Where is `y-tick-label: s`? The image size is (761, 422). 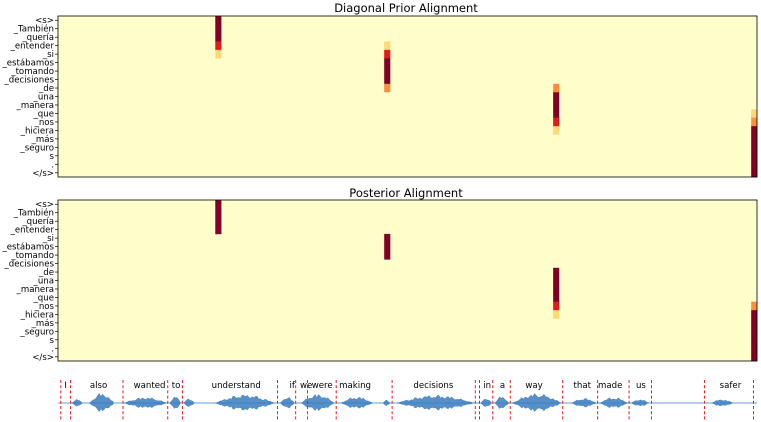 y-tick-label: s is located at coordinates (52, 157).